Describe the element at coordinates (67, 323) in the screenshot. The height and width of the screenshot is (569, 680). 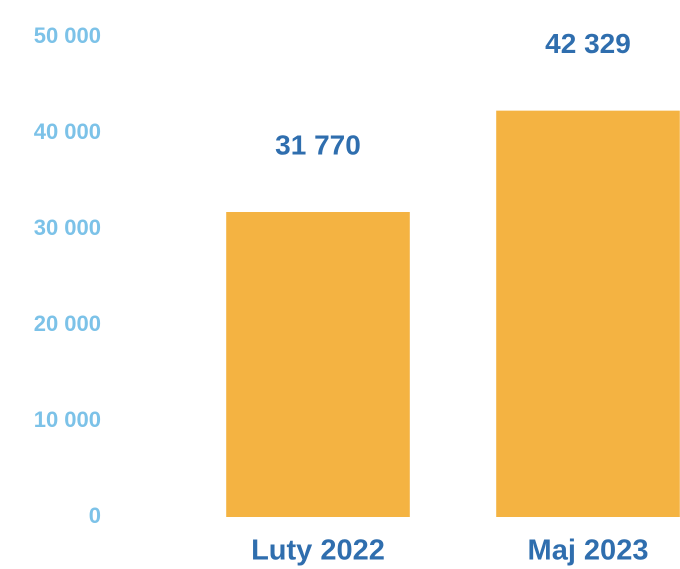
I see `y-tick-label: 20 000` at that location.